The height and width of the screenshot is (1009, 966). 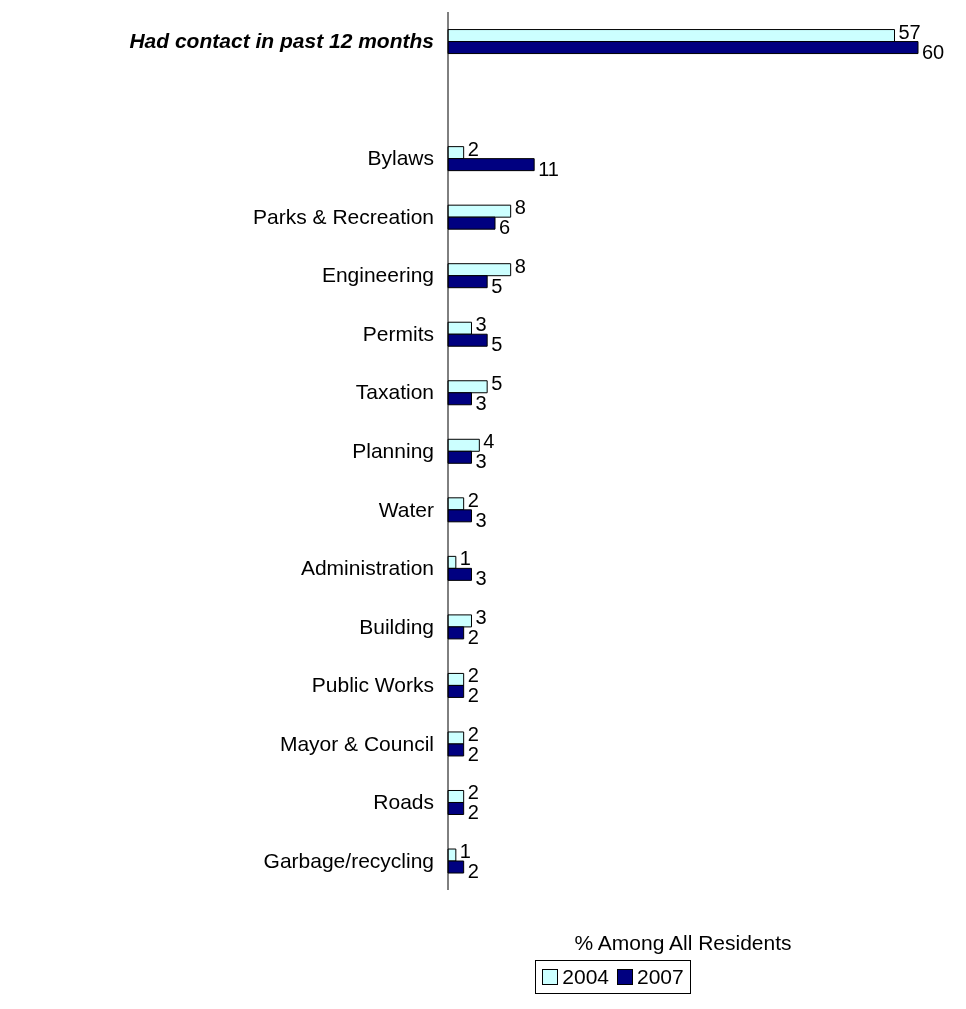 I want to click on y-tick-label: Planning, so click(x=393, y=450).